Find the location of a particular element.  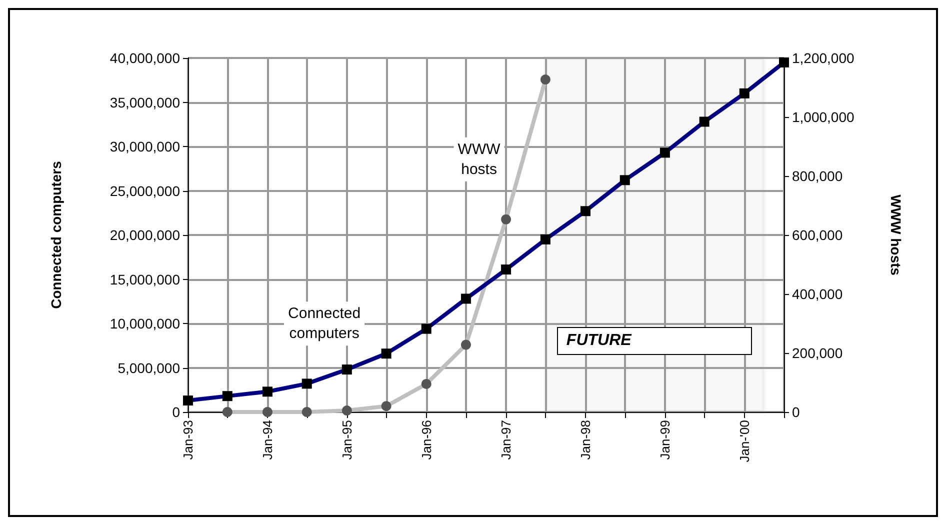

x-tick-label: Jan-'00 is located at coordinates (744, 441).